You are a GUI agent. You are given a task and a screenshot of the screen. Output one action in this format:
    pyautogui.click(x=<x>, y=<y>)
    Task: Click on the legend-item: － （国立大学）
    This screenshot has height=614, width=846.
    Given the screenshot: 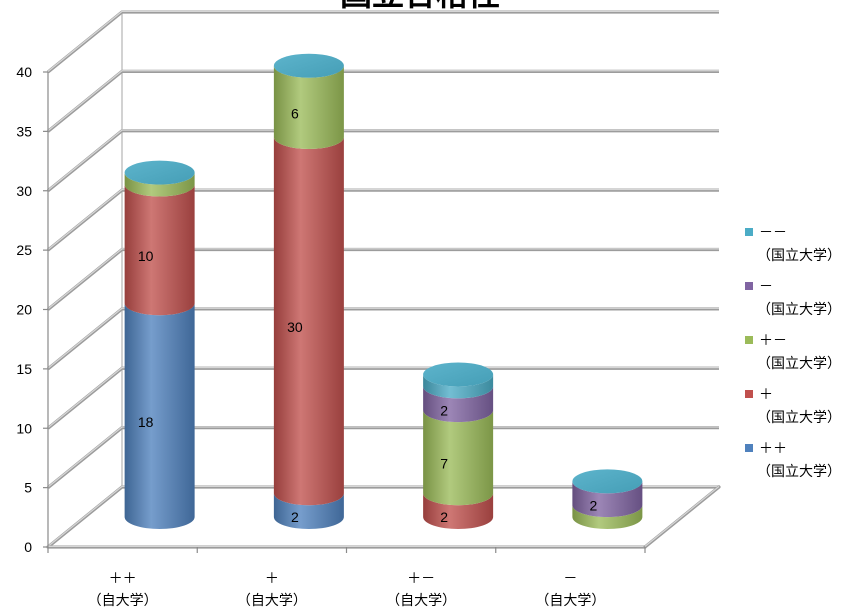 What is the action you would take?
    pyautogui.click(x=793, y=297)
    